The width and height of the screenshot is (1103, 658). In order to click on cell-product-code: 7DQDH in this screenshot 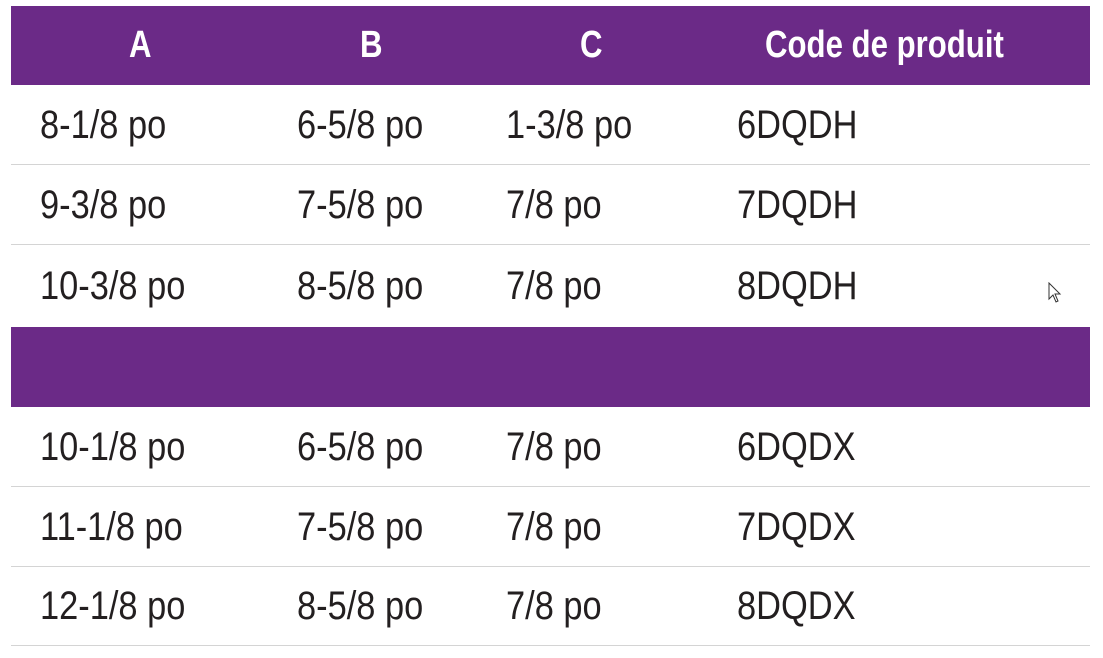, I will do `click(797, 205)`.